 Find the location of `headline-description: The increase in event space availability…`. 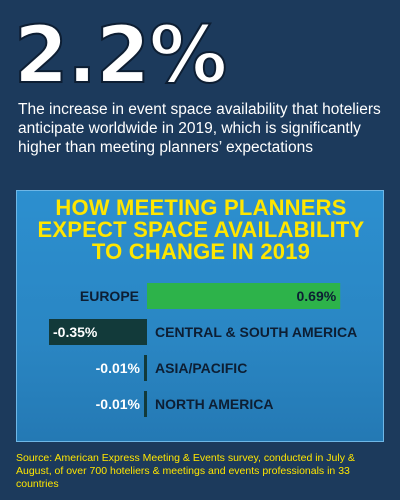

headline-description: The increase in event space availability… is located at coordinates (199, 128).